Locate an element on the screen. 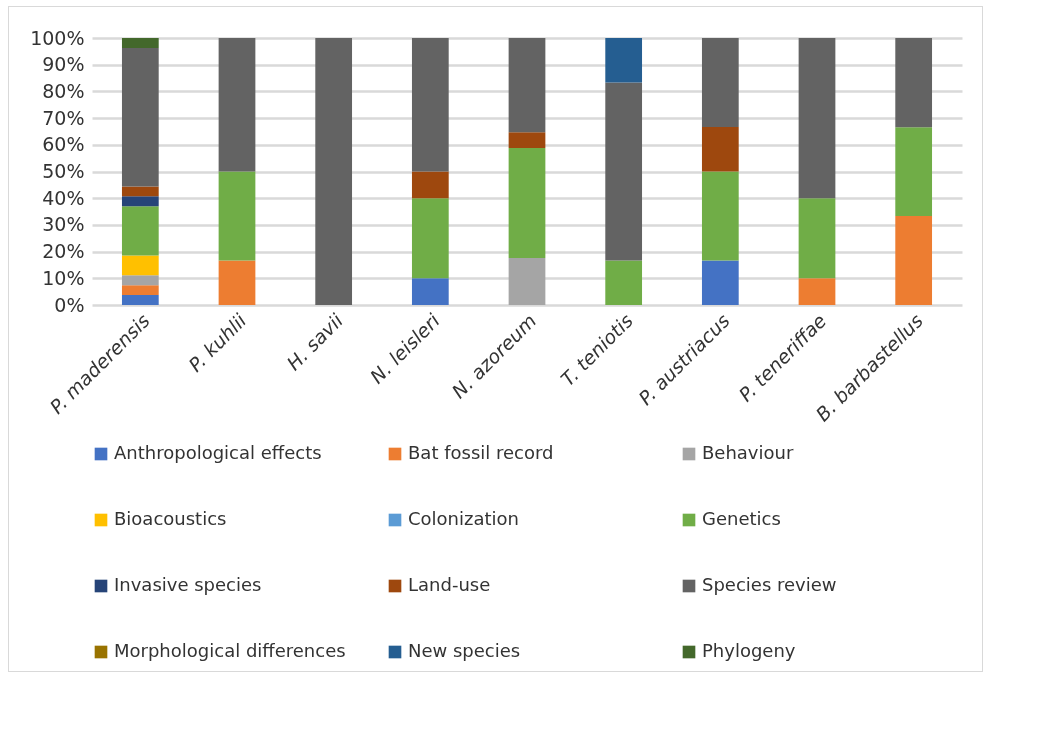 Image resolution: width=1040 pixels, height=753 pixels. legend-label: Behaviour is located at coordinates (748, 452).